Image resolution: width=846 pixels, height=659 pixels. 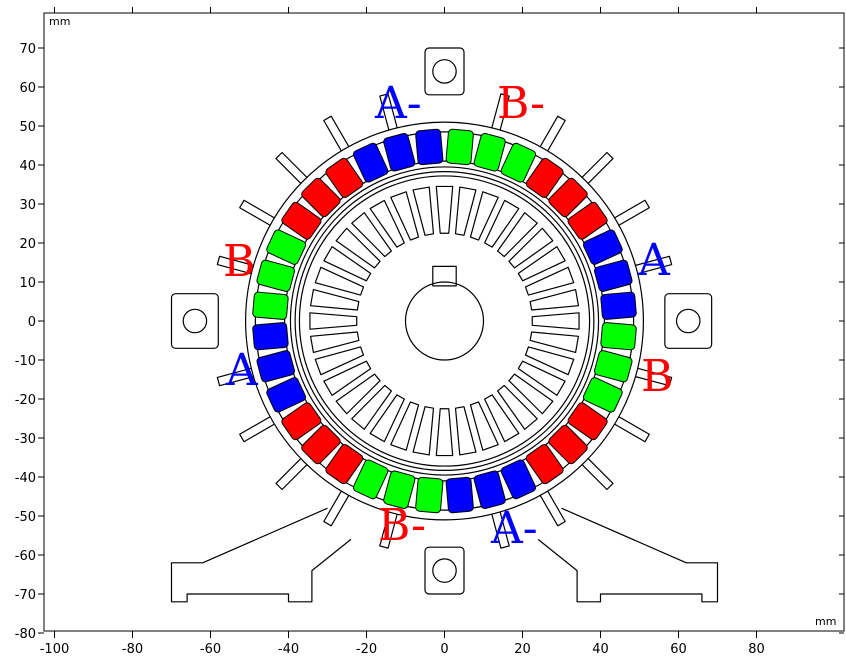 I want to click on y-tick-label: -30, so click(x=25, y=439).